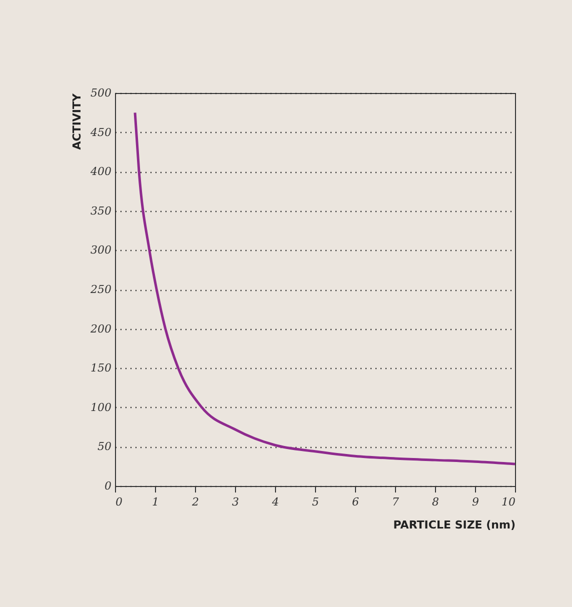 The width and height of the screenshot is (572, 607). I want to click on y-tick-label: 150, so click(101, 368).